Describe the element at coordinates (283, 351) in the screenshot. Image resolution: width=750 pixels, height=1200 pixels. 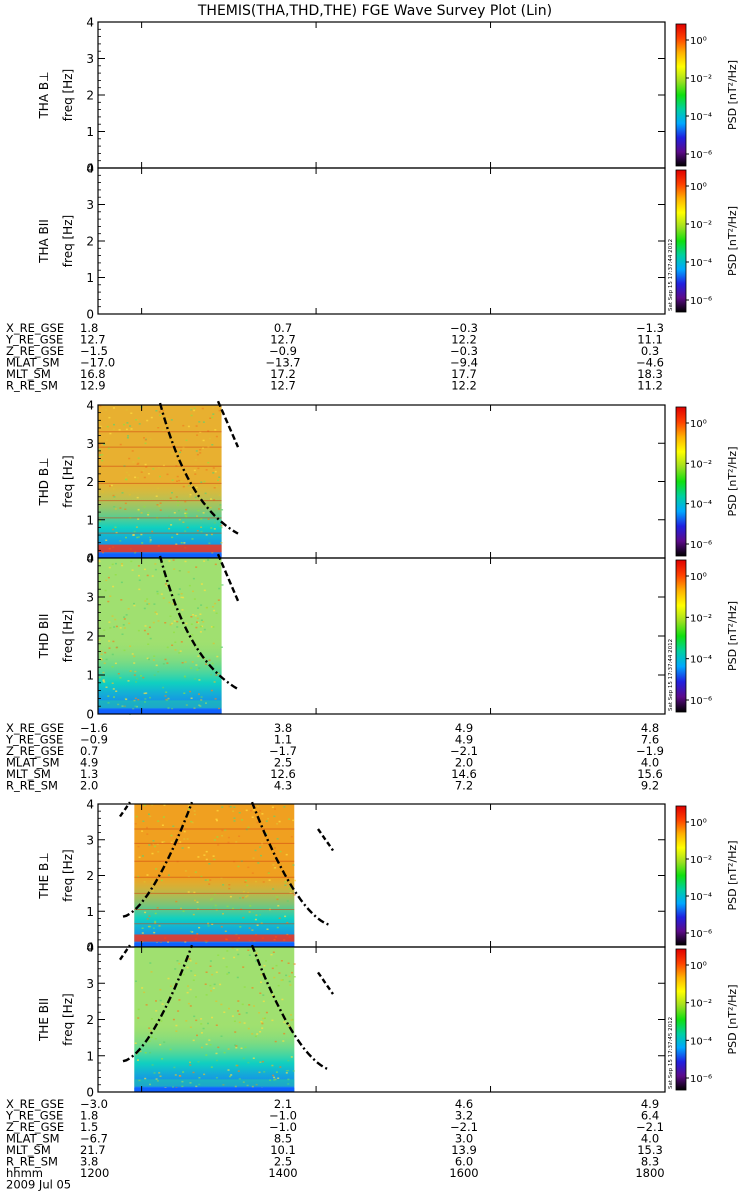
I see `ephemeris-value: −0.9` at that location.